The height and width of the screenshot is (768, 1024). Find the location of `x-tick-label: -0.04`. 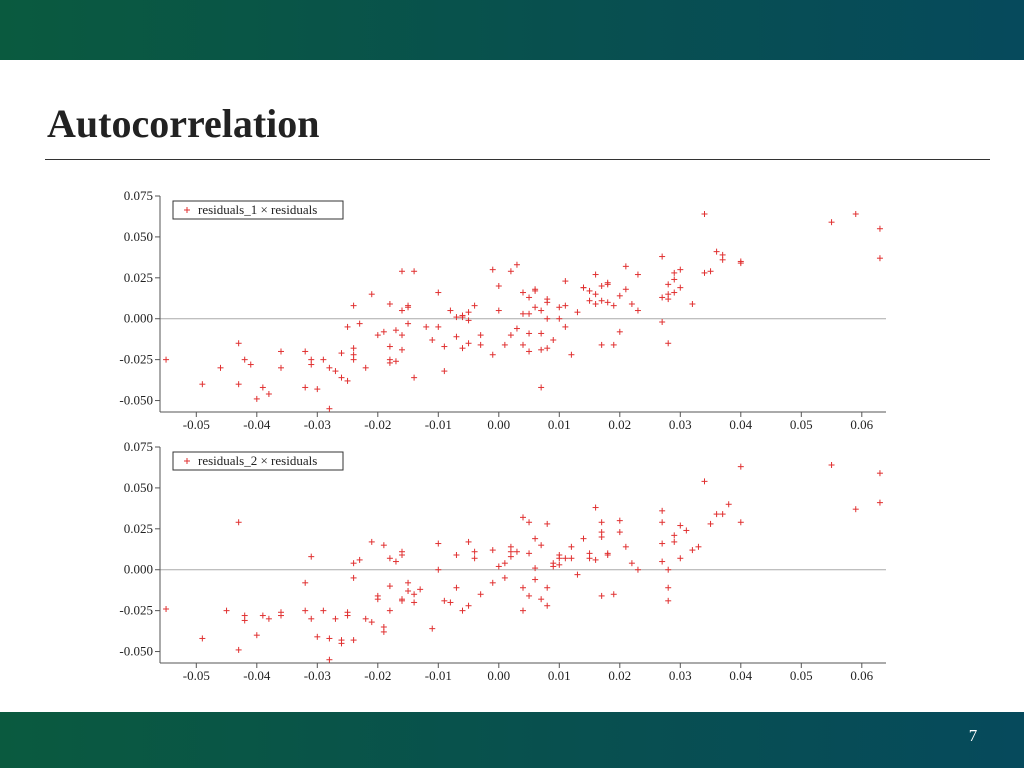

x-tick-label: -0.04 is located at coordinates (257, 675).